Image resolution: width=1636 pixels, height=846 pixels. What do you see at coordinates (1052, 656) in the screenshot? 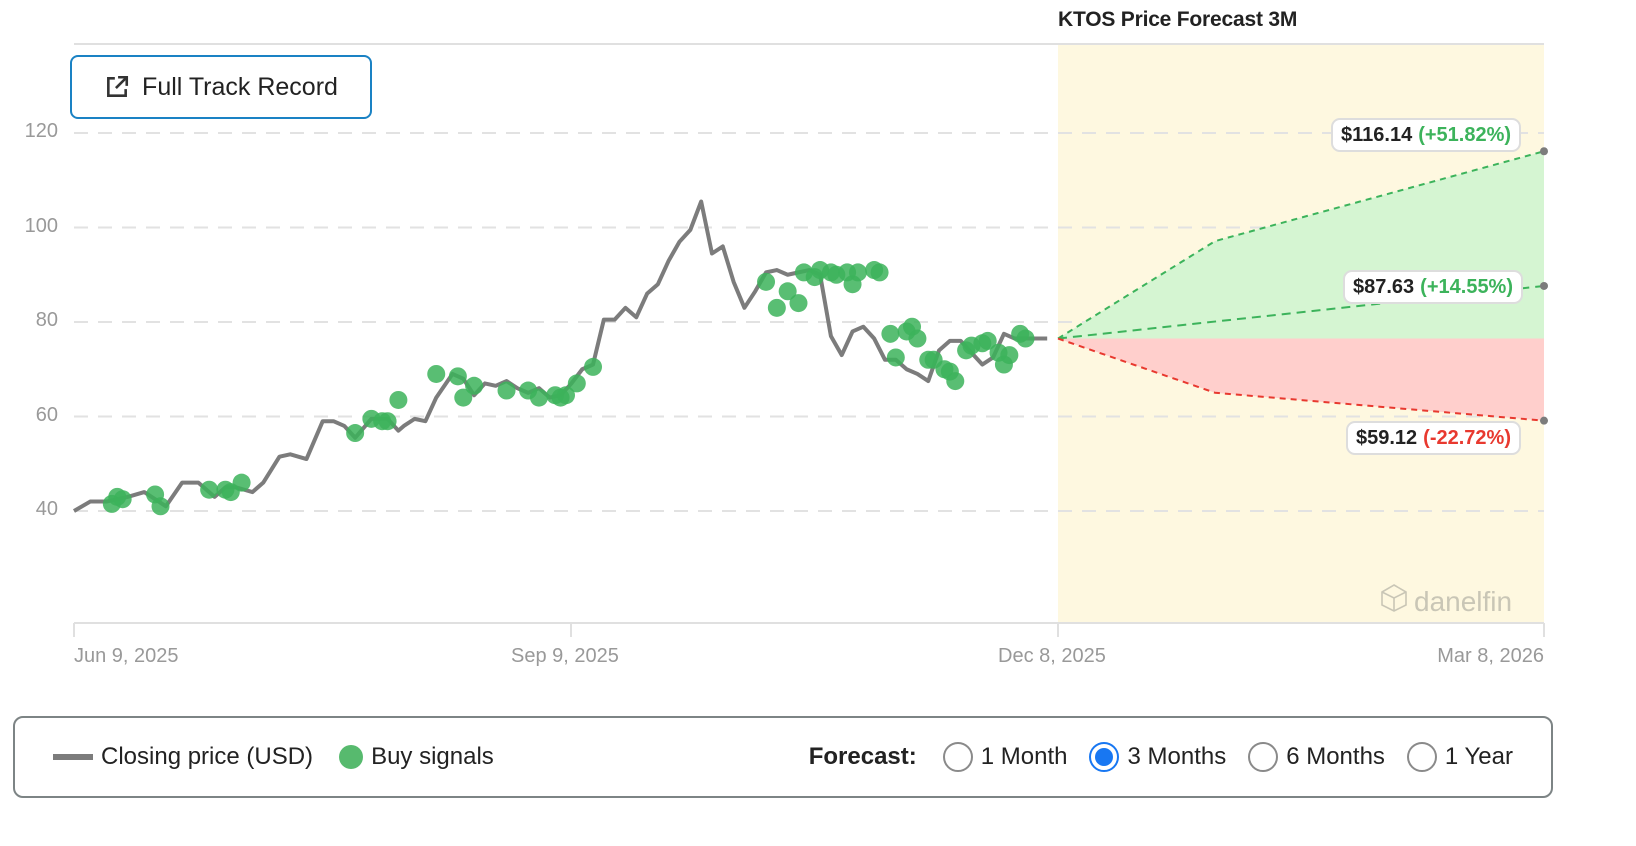
I see `x-tick-label: Dec 8, 2025` at bounding box center [1052, 656].